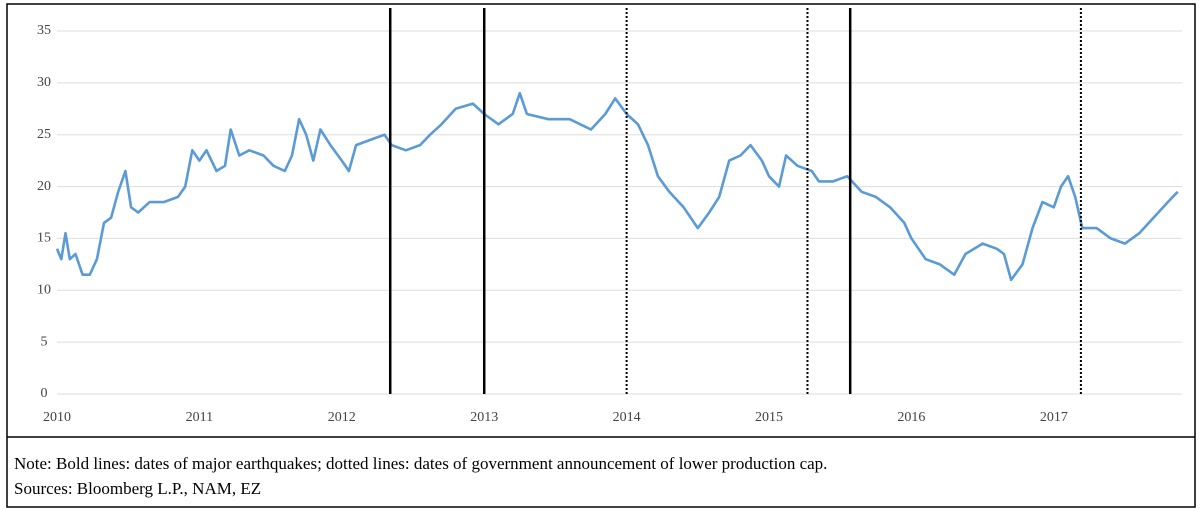  What do you see at coordinates (44, 134) in the screenshot?
I see `y-tick-label: 25` at bounding box center [44, 134].